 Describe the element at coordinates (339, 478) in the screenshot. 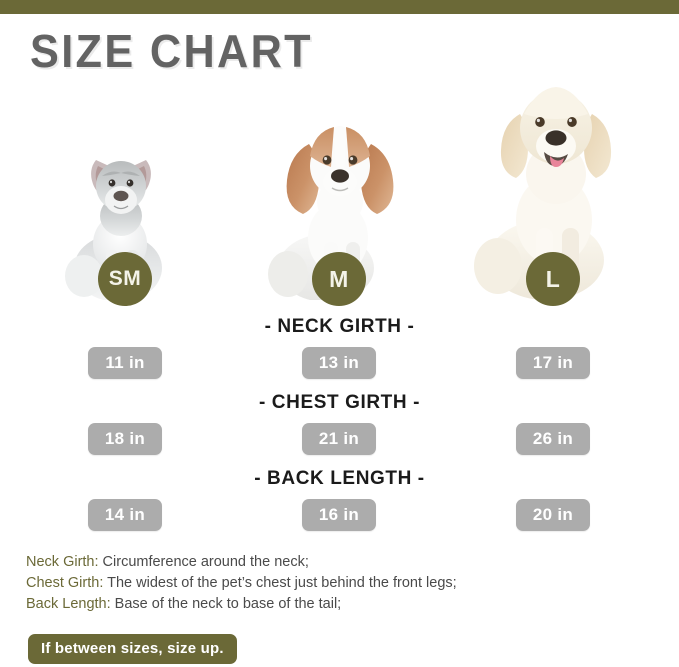

I see `measurement-title-back-length: - BACK LENGTH -` at that location.